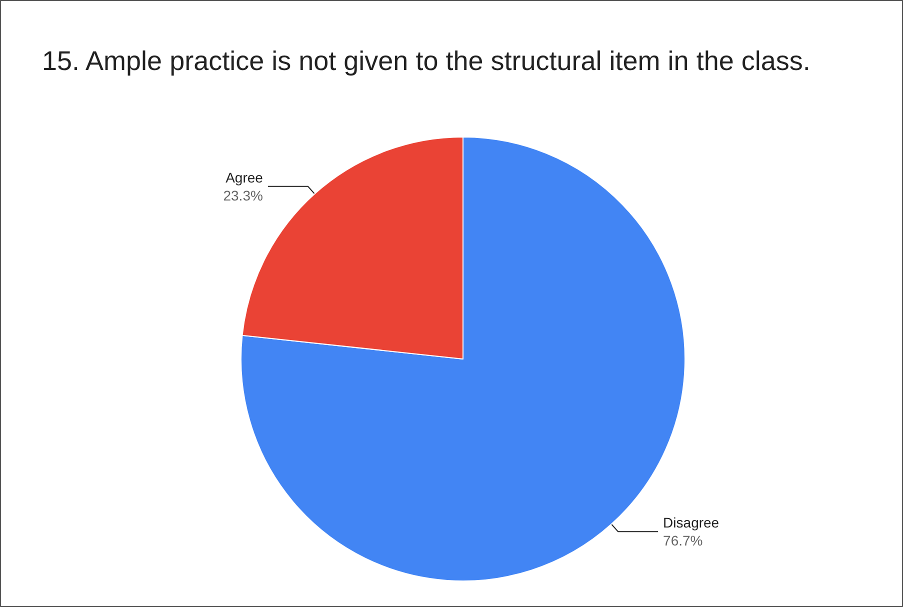 This screenshot has height=607, width=903. What do you see at coordinates (243, 195) in the screenshot?
I see `data-label: 23.3%` at bounding box center [243, 195].